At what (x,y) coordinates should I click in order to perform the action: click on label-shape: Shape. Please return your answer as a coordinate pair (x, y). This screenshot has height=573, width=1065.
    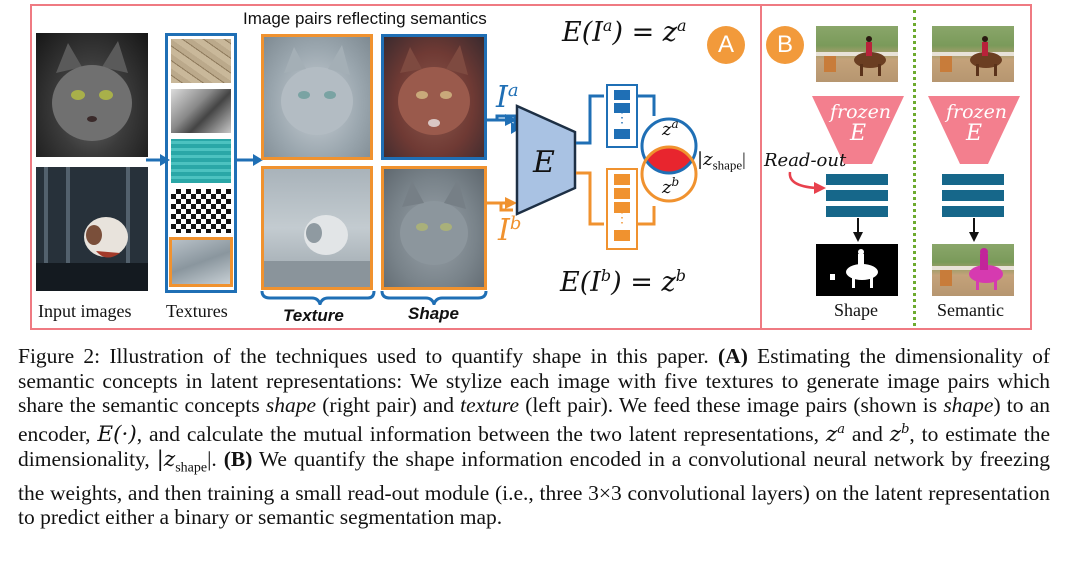
    Looking at the image, I should click on (434, 313).